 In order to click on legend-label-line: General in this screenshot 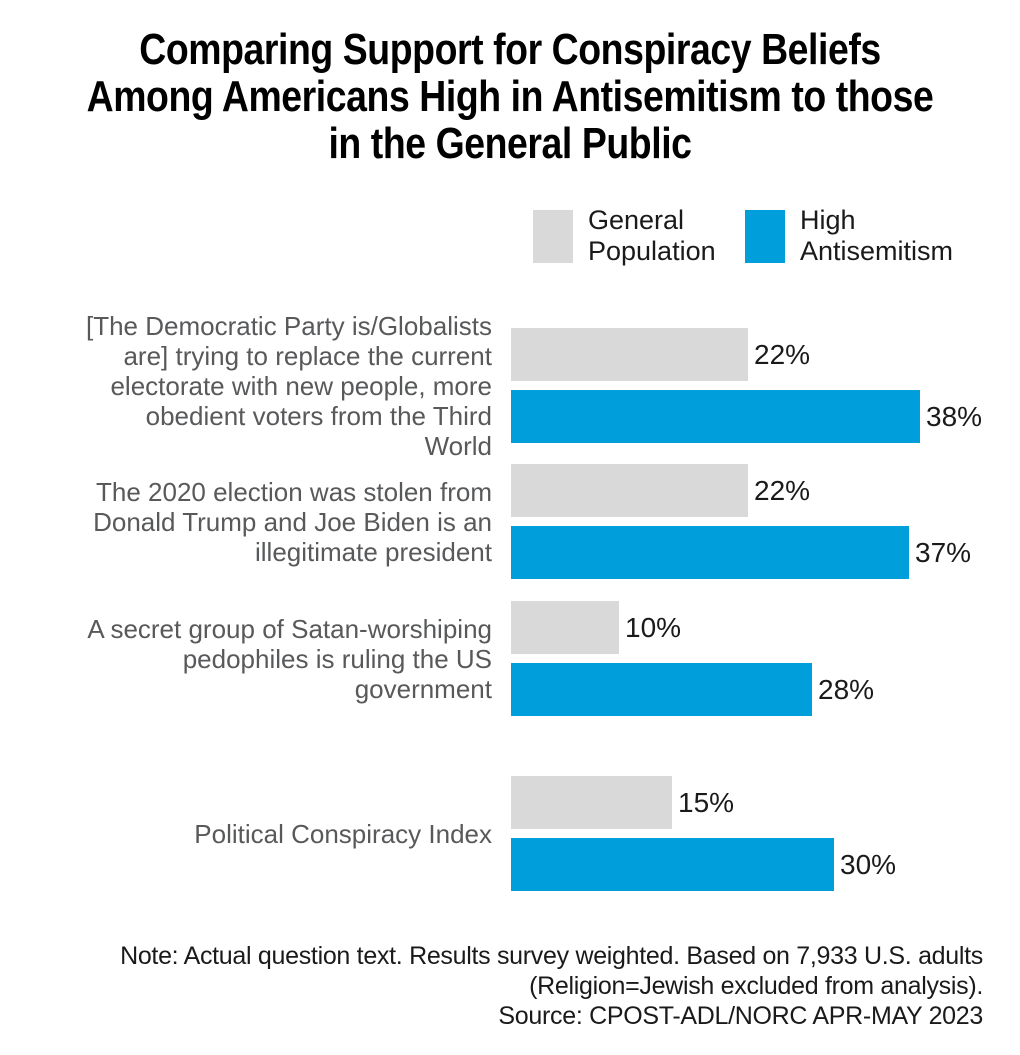, I will do `click(636, 220)`.